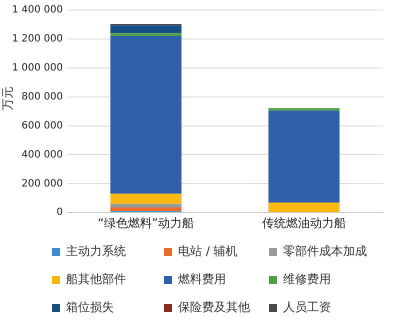  Describe the element at coordinates (202, 279) in the screenshot. I see `legend-label: 燃料费用` at that location.